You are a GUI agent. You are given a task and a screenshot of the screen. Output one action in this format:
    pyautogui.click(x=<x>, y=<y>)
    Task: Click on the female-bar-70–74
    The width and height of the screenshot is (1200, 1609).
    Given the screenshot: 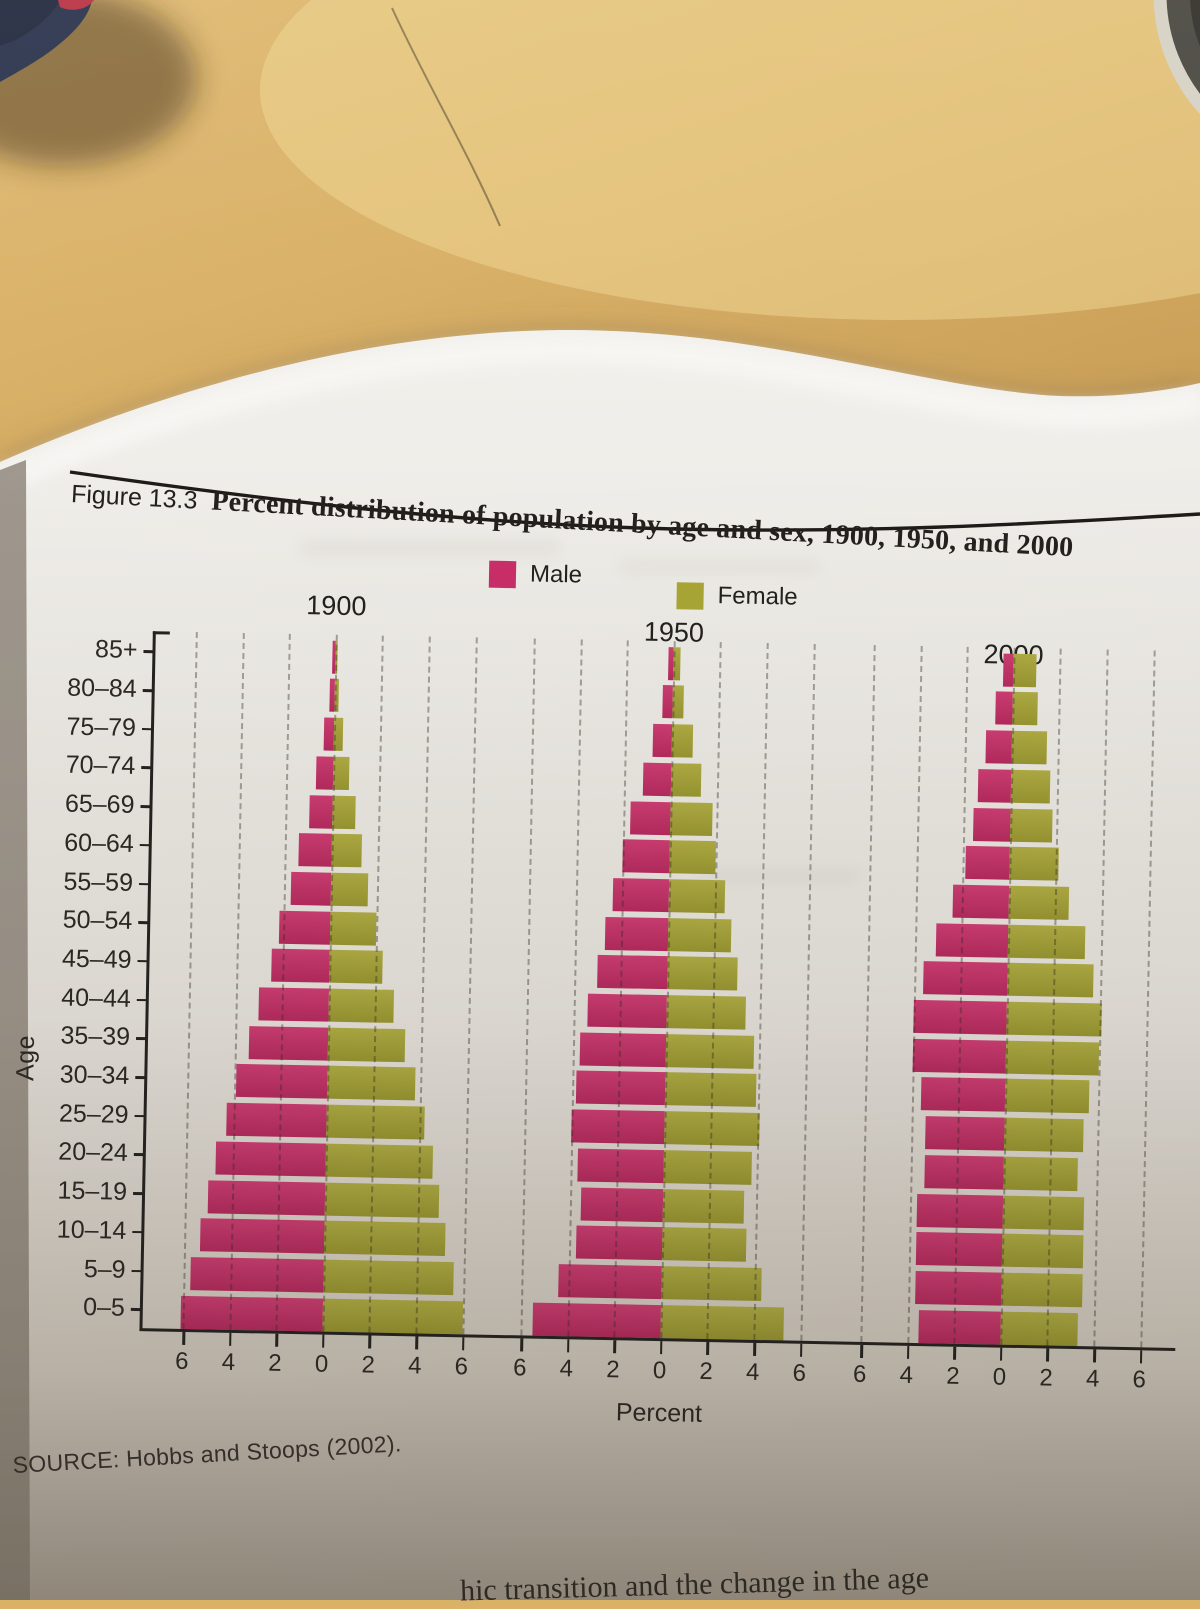 What is the action you would take?
    pyautogui.click(x=686, y=780)
    